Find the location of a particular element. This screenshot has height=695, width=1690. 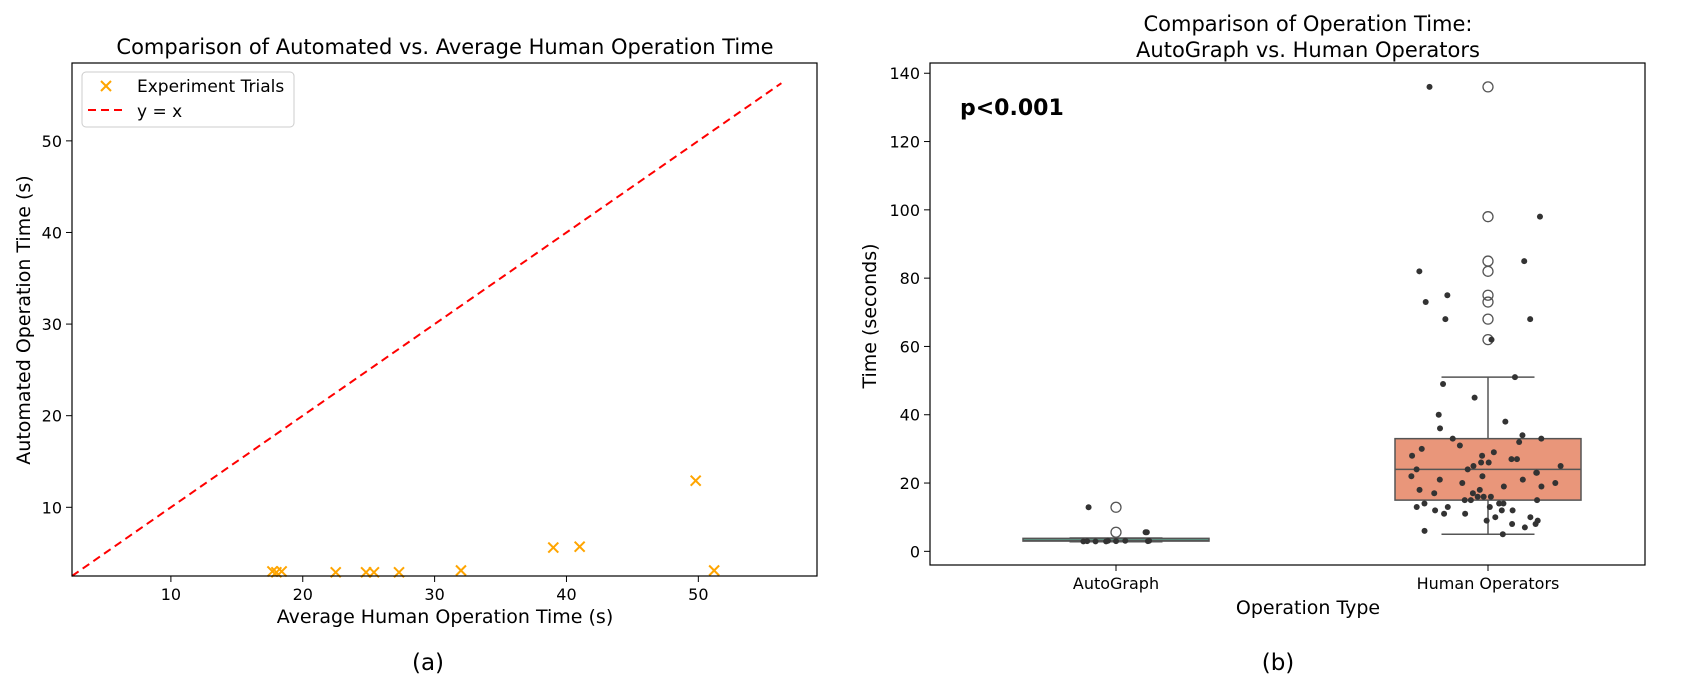

legend-box is located at coordinates (188, 99).